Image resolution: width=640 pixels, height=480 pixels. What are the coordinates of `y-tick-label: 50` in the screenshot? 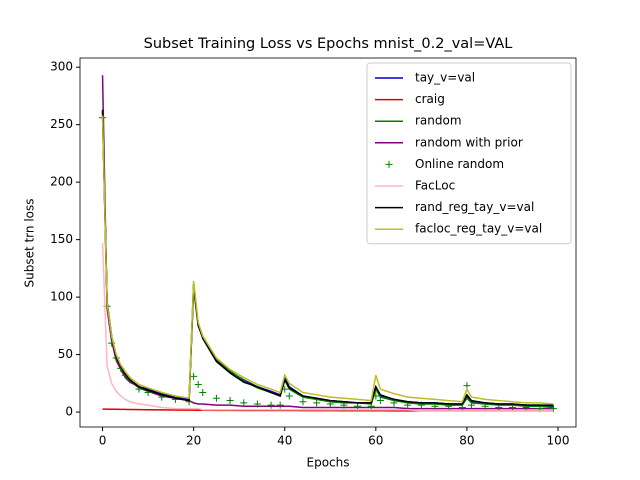 It's located at (65, 354).